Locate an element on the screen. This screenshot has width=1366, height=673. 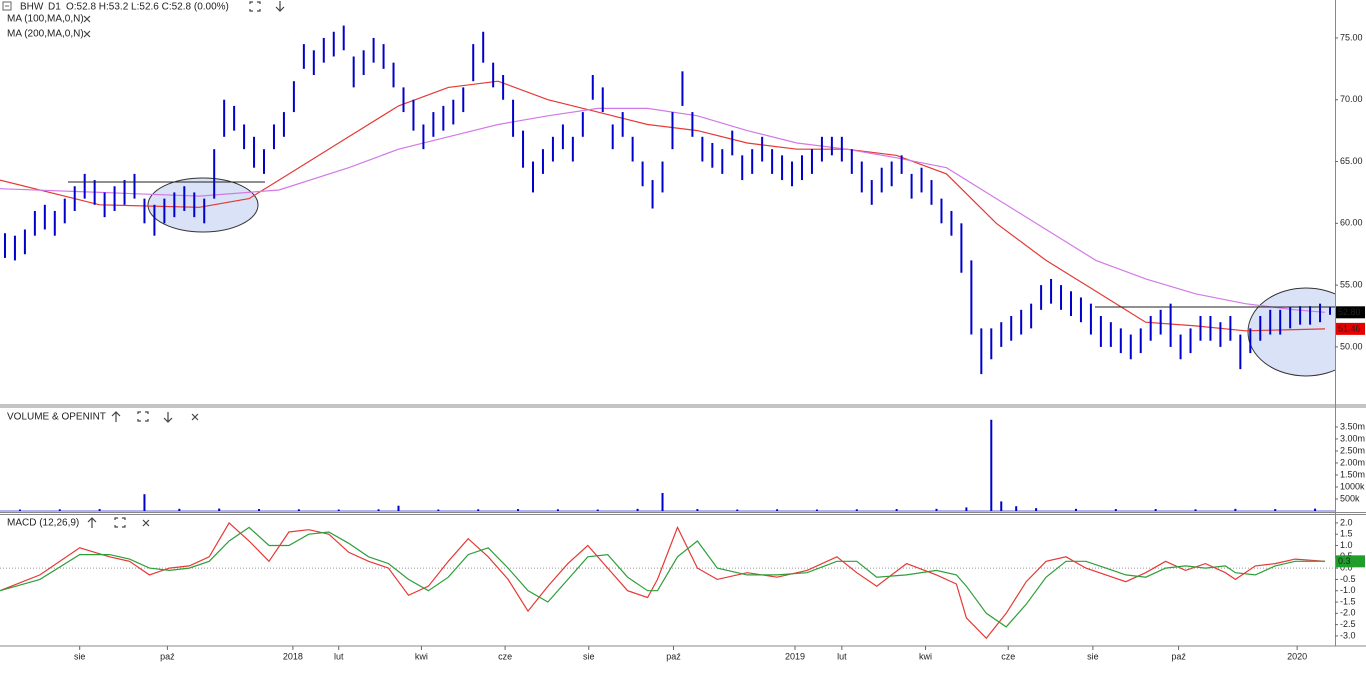
ohlc-readout: O:52.8 H:53.2 L:52.6 C:52.8 (0.00%) is located at coordinates (147, 7).